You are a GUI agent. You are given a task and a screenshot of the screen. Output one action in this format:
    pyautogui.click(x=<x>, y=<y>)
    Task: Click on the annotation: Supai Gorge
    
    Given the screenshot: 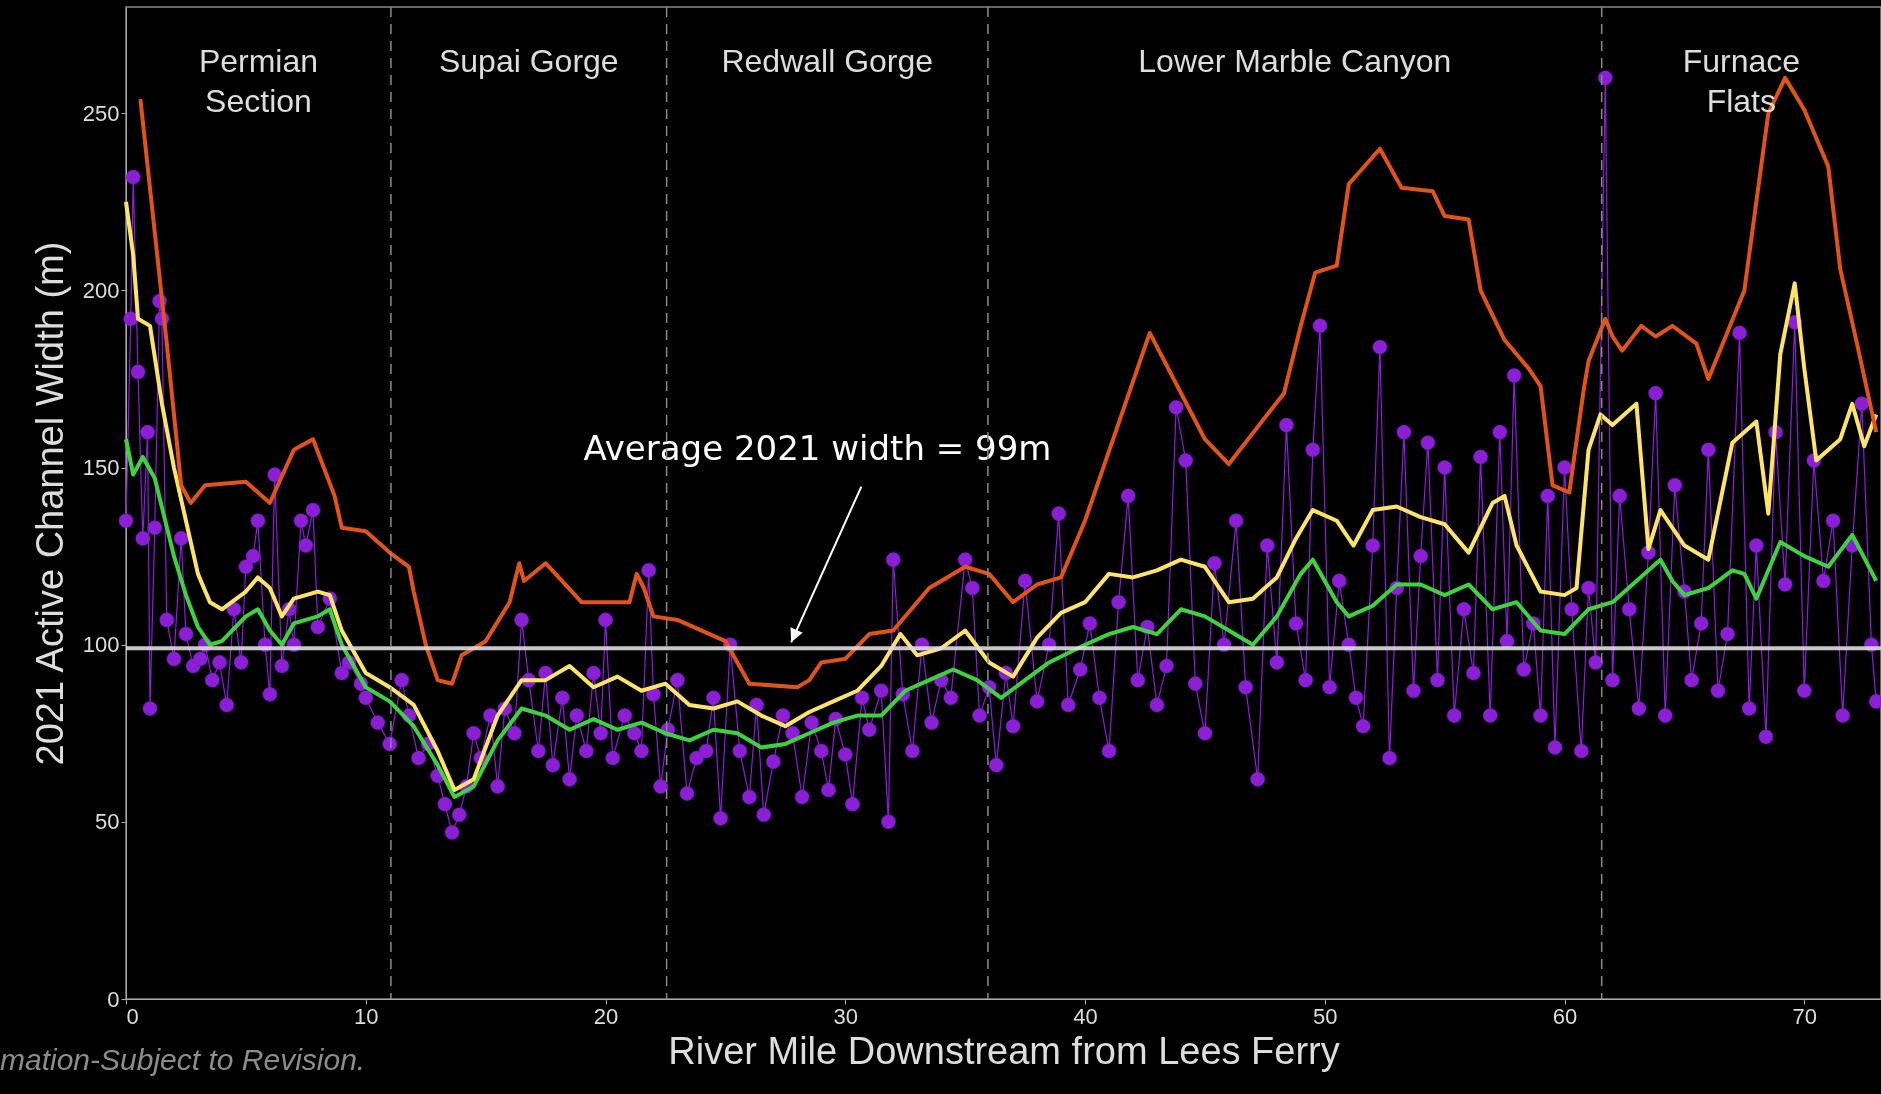 What is the action you would take?
    pyautogui.click(x=528, y=61)
    